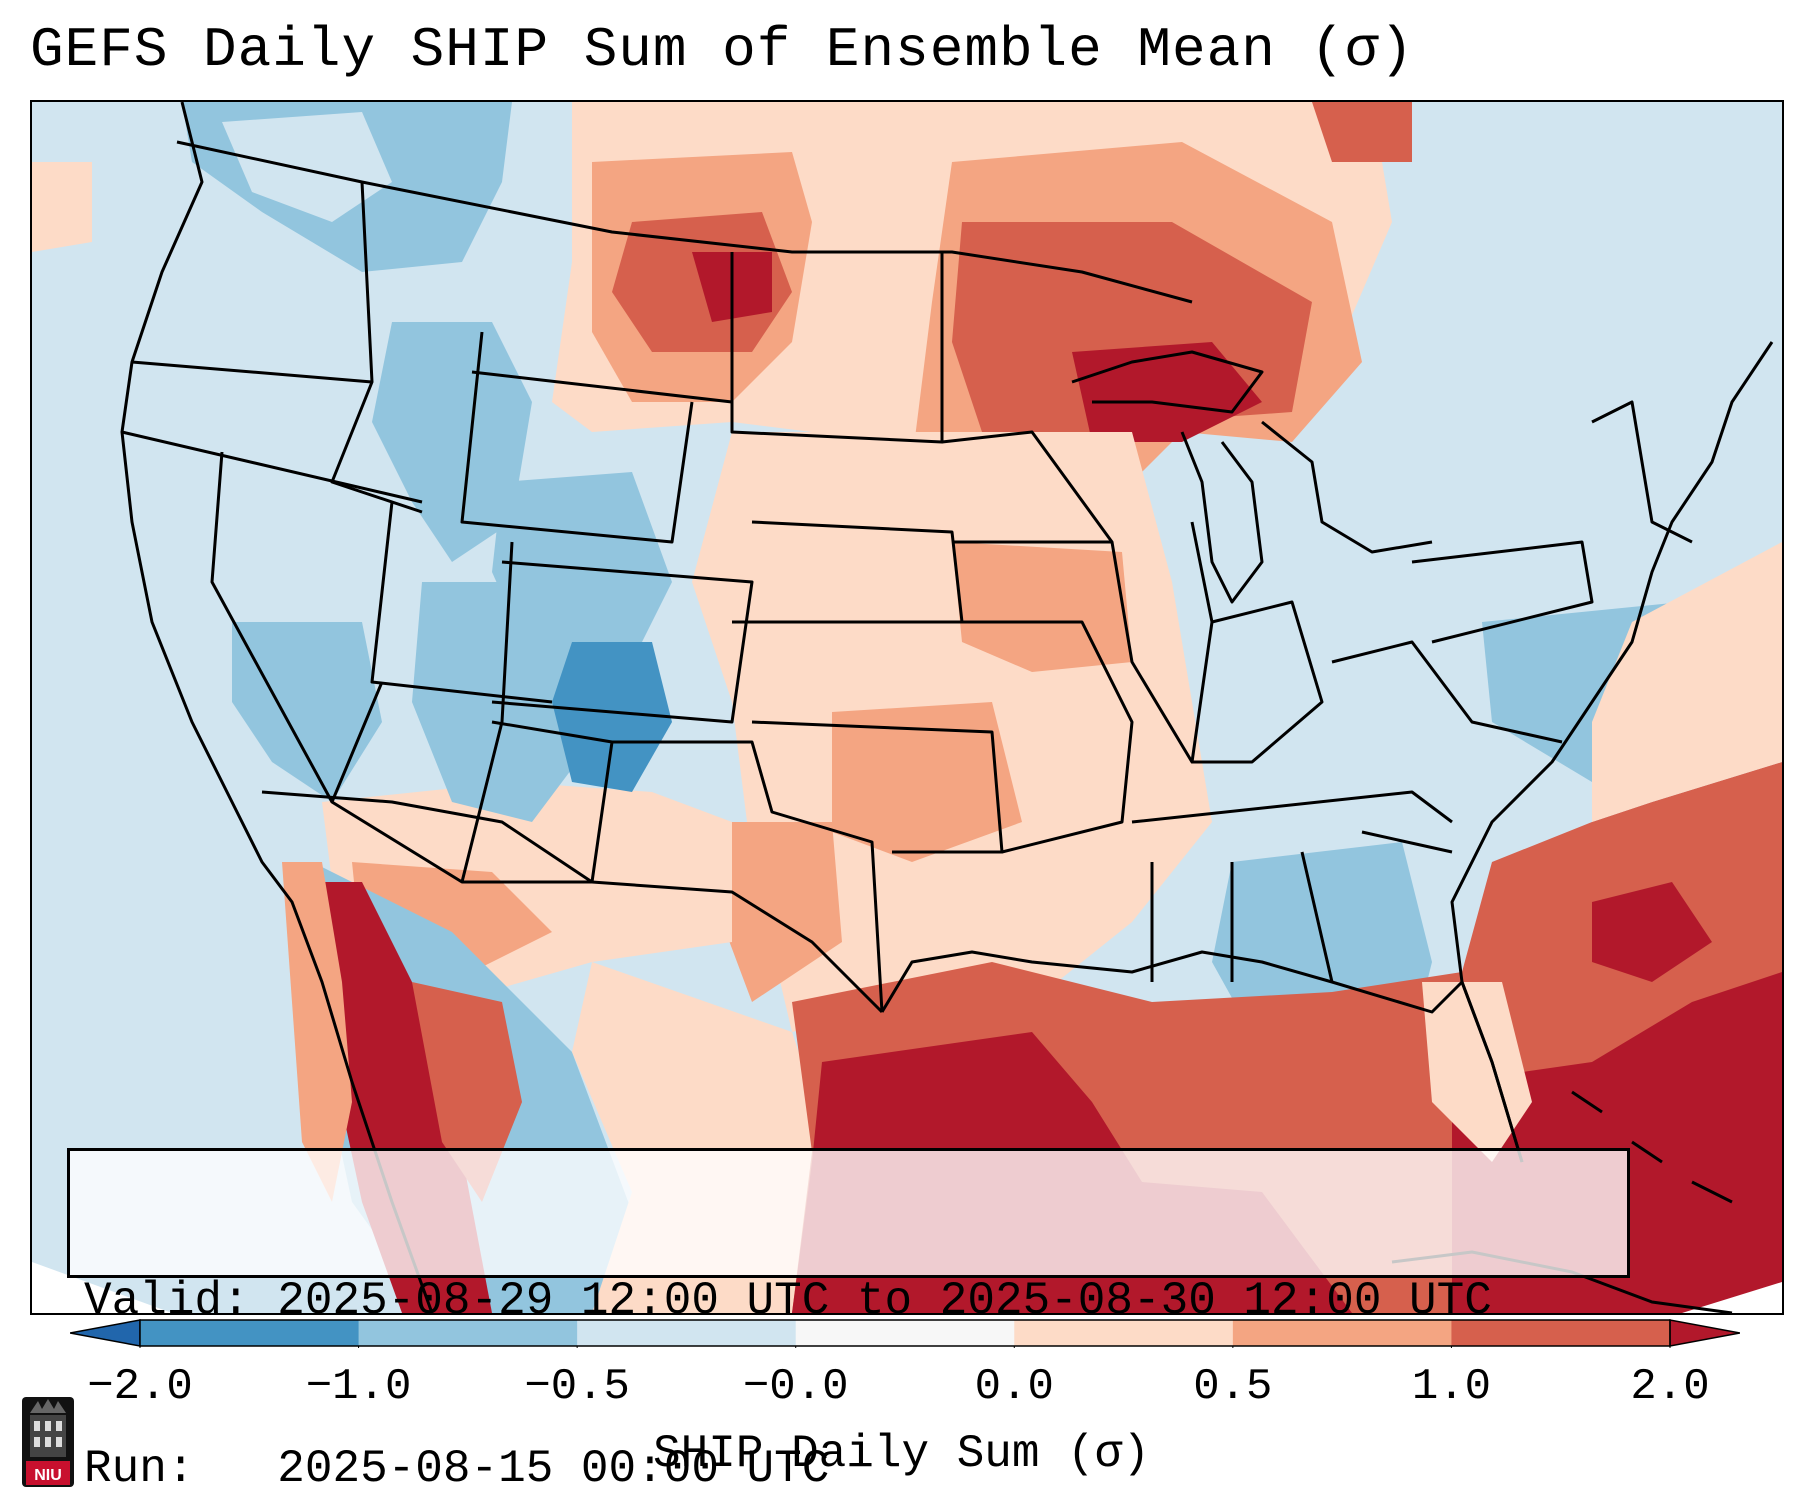 This screenshot has width=1803, height=1506. What do you see at coordinates (1670, 1387) in the screenshot?
I see `colorbar-tick-label: 2.0` at bounding box center [1670, 1387].